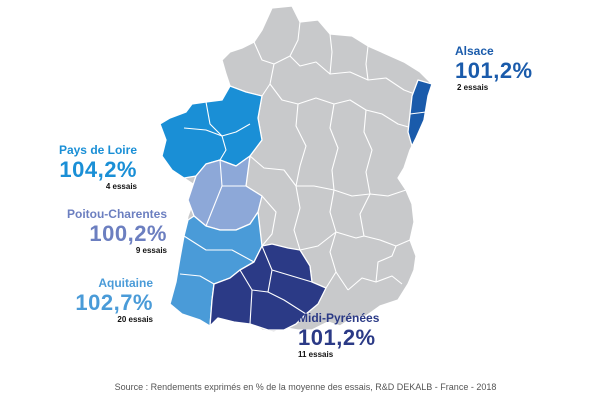  I want to click on region-name-pays-de-loire: Pays de Loire, so click(97, 150).